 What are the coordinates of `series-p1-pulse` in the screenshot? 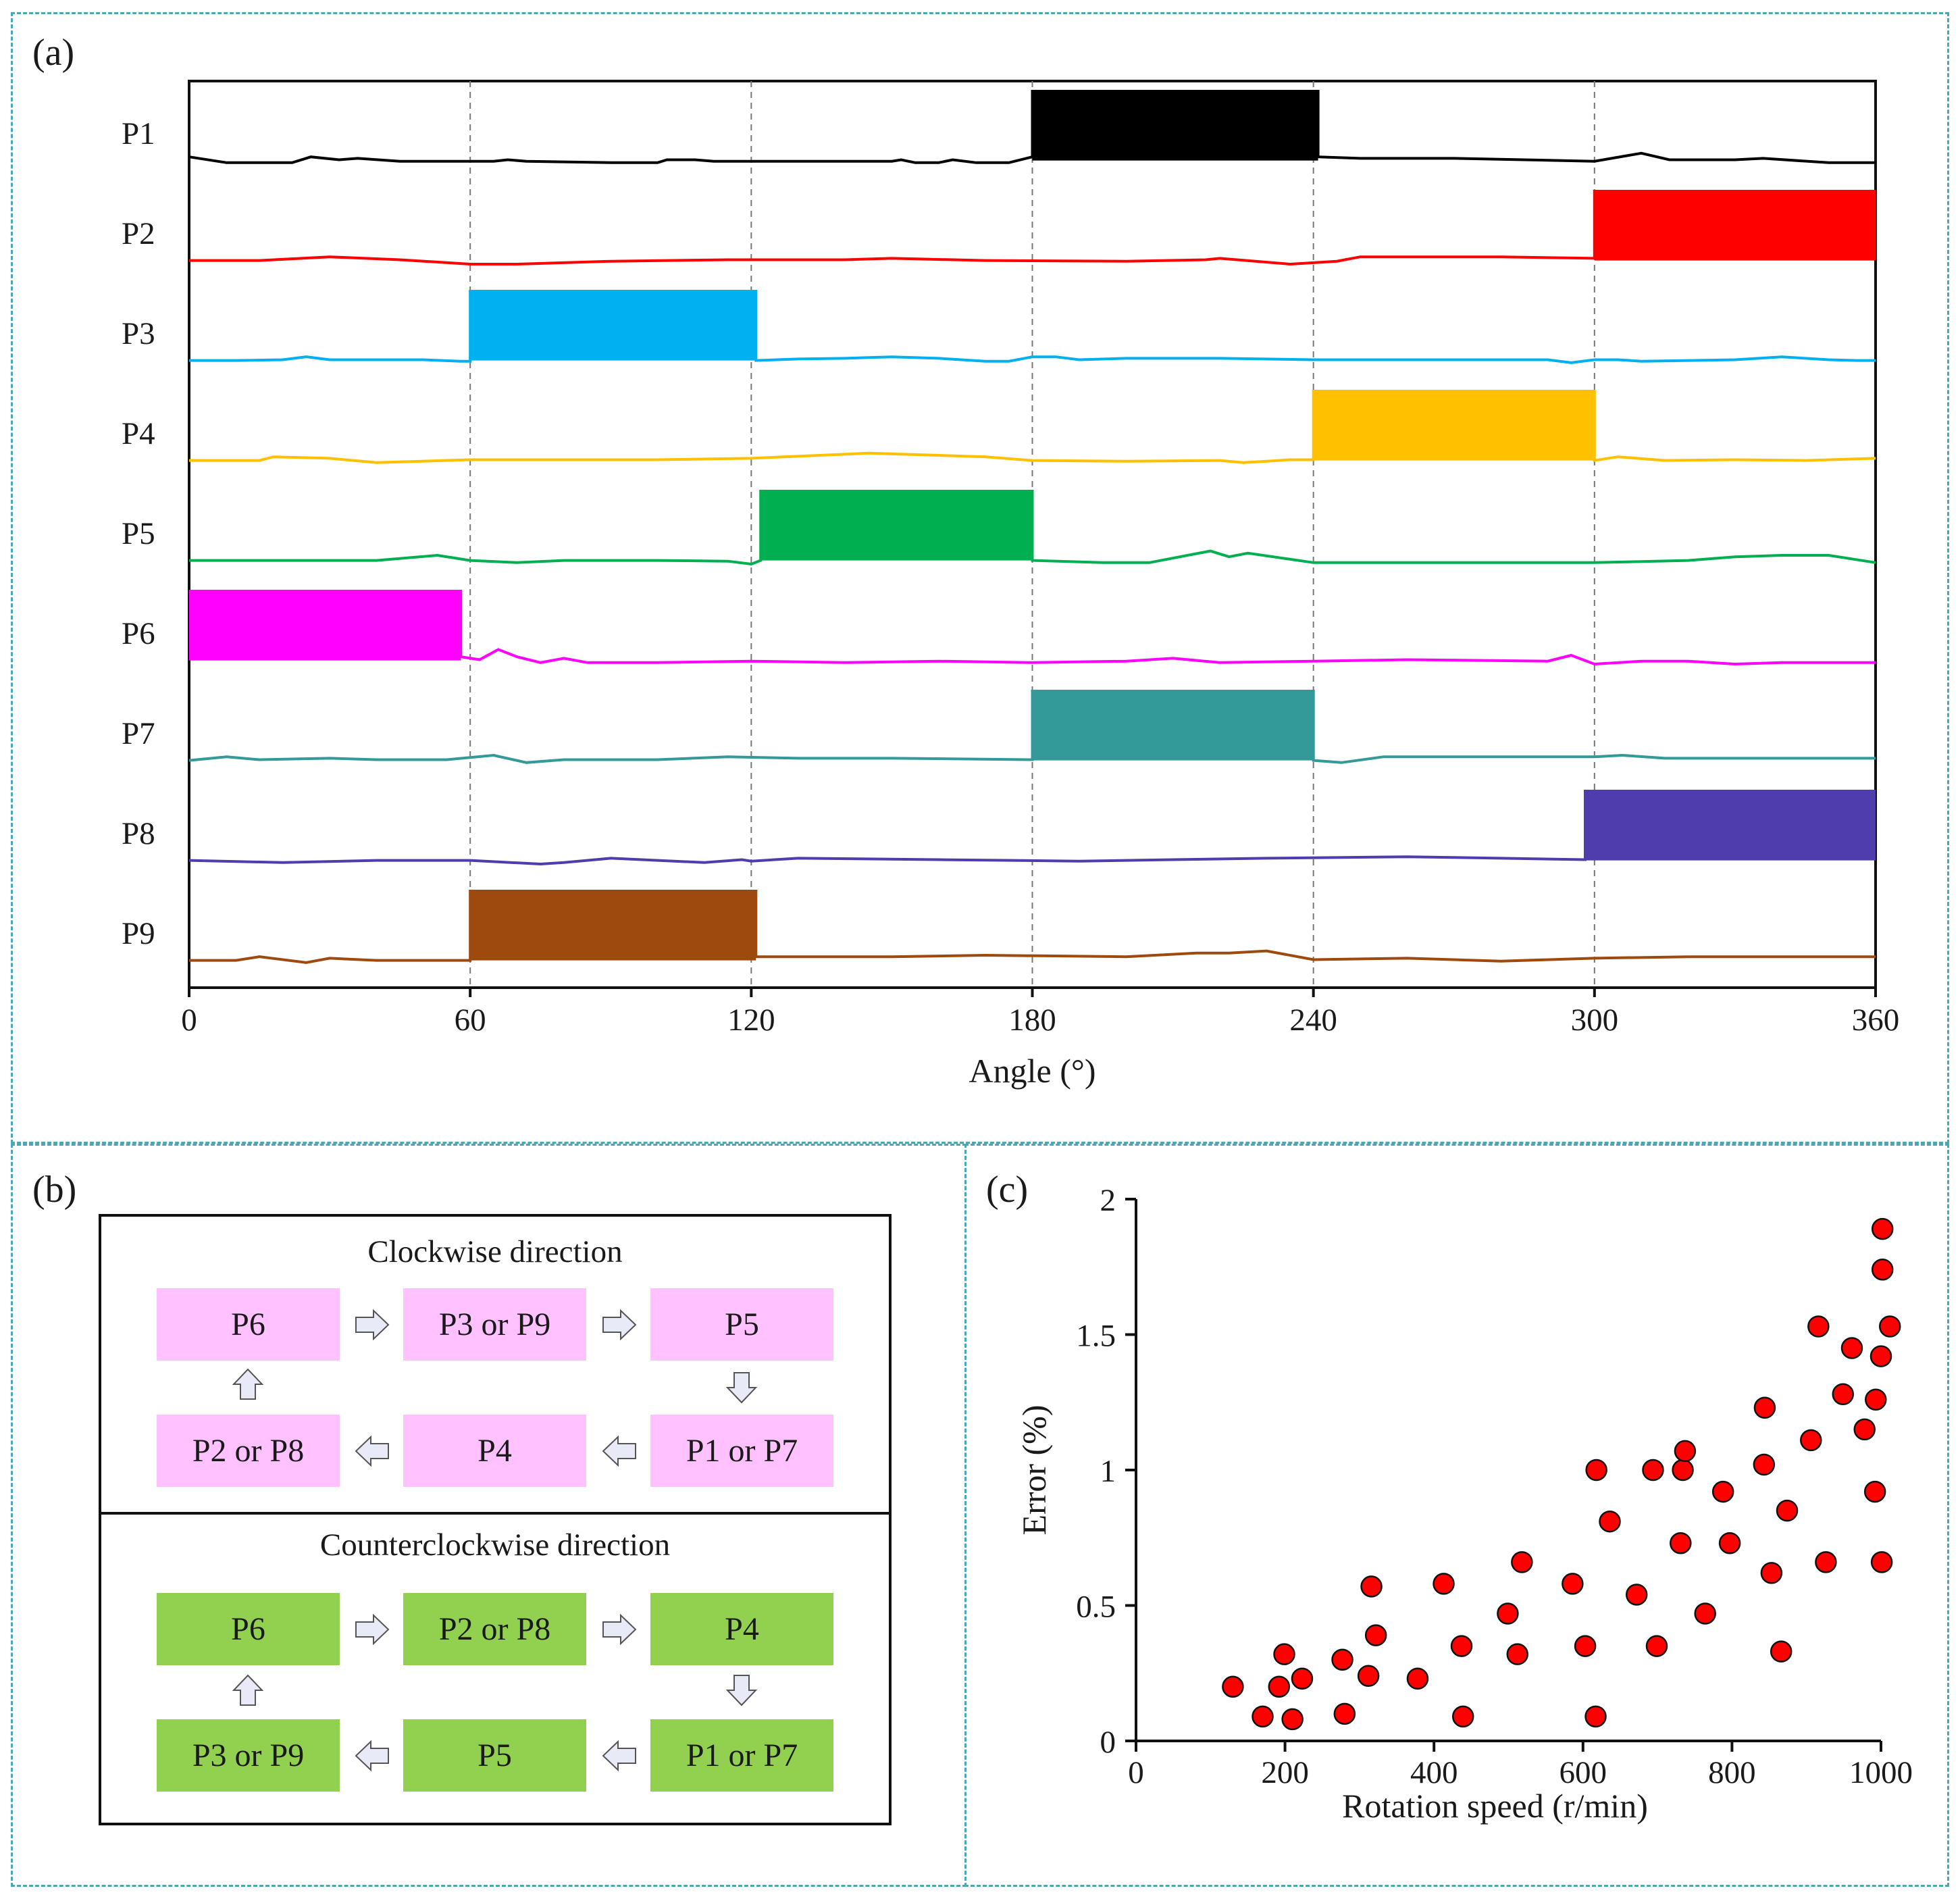 It's located at (1175, 126).